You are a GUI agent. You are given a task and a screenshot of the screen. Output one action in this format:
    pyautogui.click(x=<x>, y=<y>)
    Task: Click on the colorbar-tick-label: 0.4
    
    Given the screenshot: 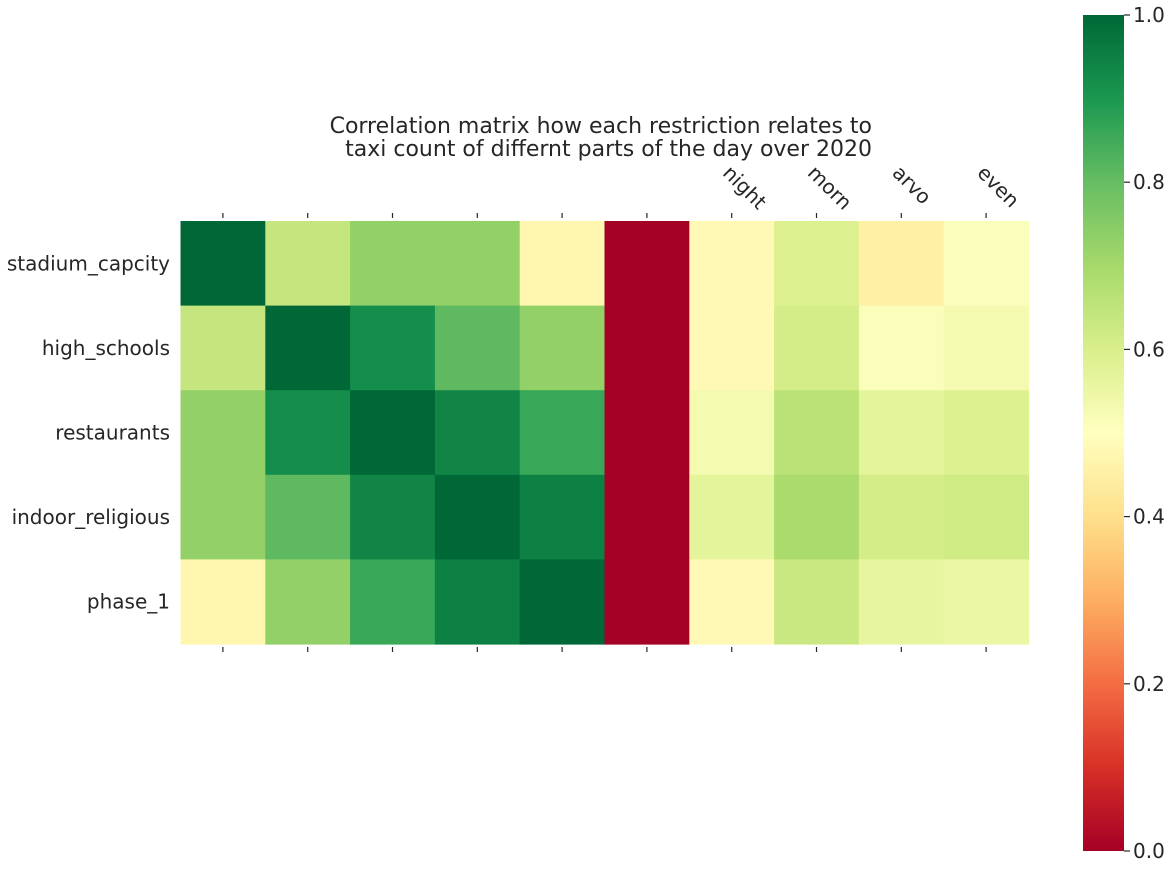 What is the action you would take?
    pyautogui.click(x=1149, y=517)
    